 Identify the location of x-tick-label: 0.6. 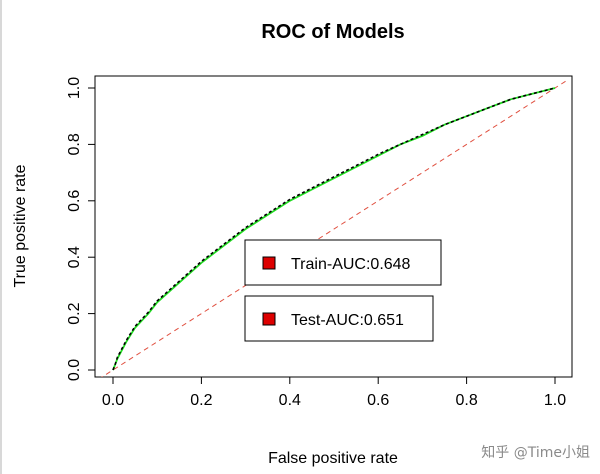
(378, 400).